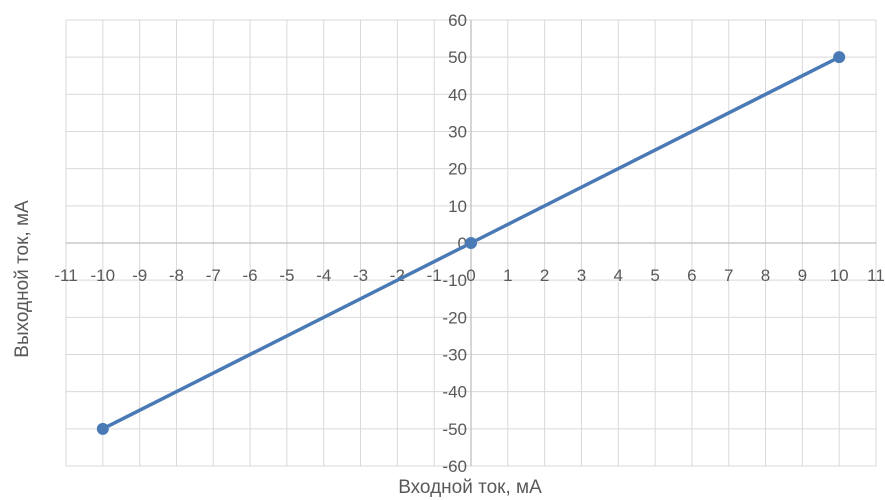 The width and height of the screenshot is (885, 500). What do you see at coordinates (139, 275) in the screenshot?
I see `x-tick-label: -9` at bounding box center [139, 275].